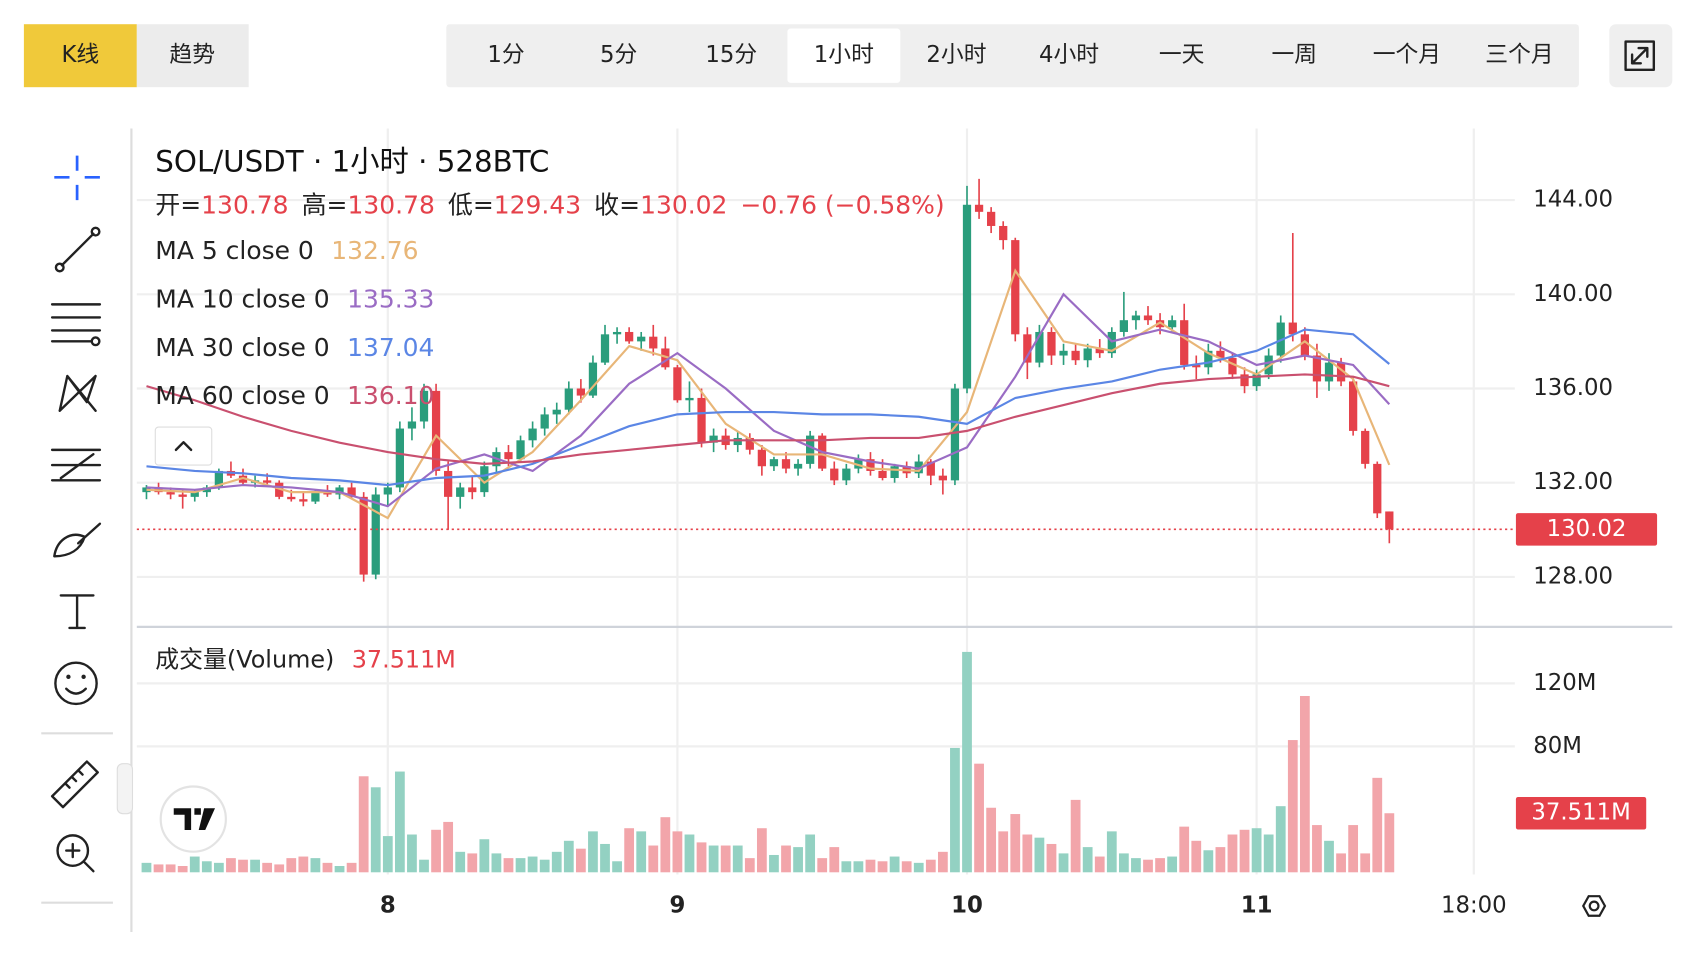 The width and height of the screenshot is (1694, 966). I want to click on brush-tool, so click(77, 540).